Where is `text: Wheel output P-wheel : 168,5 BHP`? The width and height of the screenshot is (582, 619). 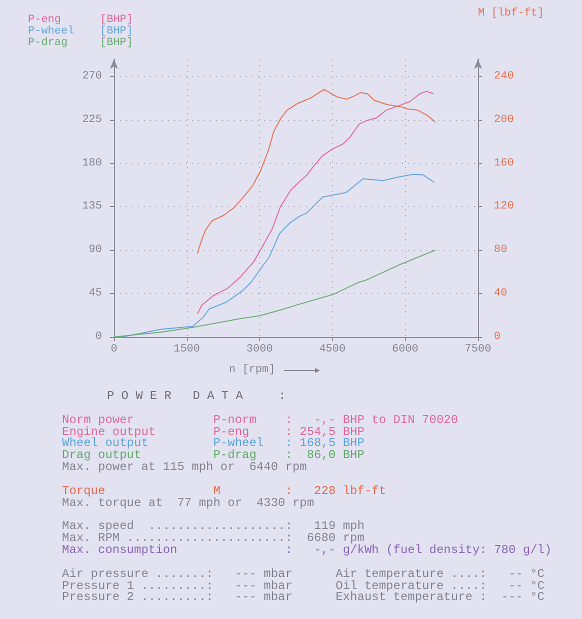 text: Wheel output P-wheel : 168,5 BHP is located at coordinates (213, 443).